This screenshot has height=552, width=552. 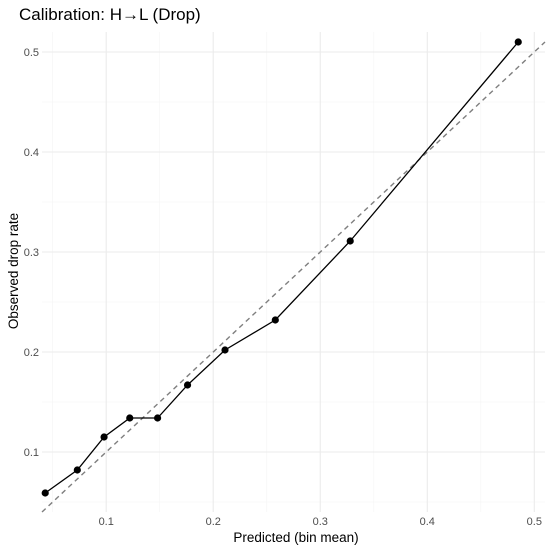 I want to click on x-tick-label: 0.3, so click(x=320, y=522).